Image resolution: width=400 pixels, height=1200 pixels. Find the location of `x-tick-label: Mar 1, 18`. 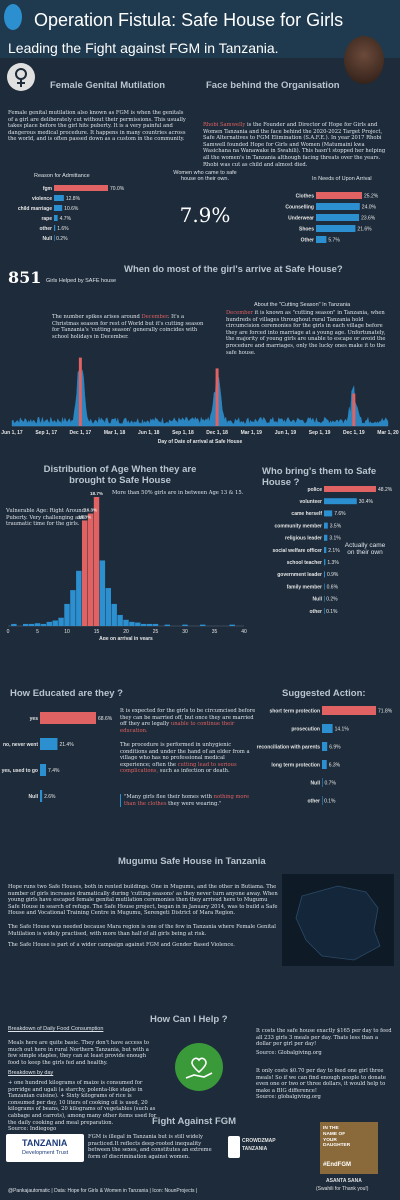

x-tick-label: Mar 1, 18 is located at coordinates (115, 433).